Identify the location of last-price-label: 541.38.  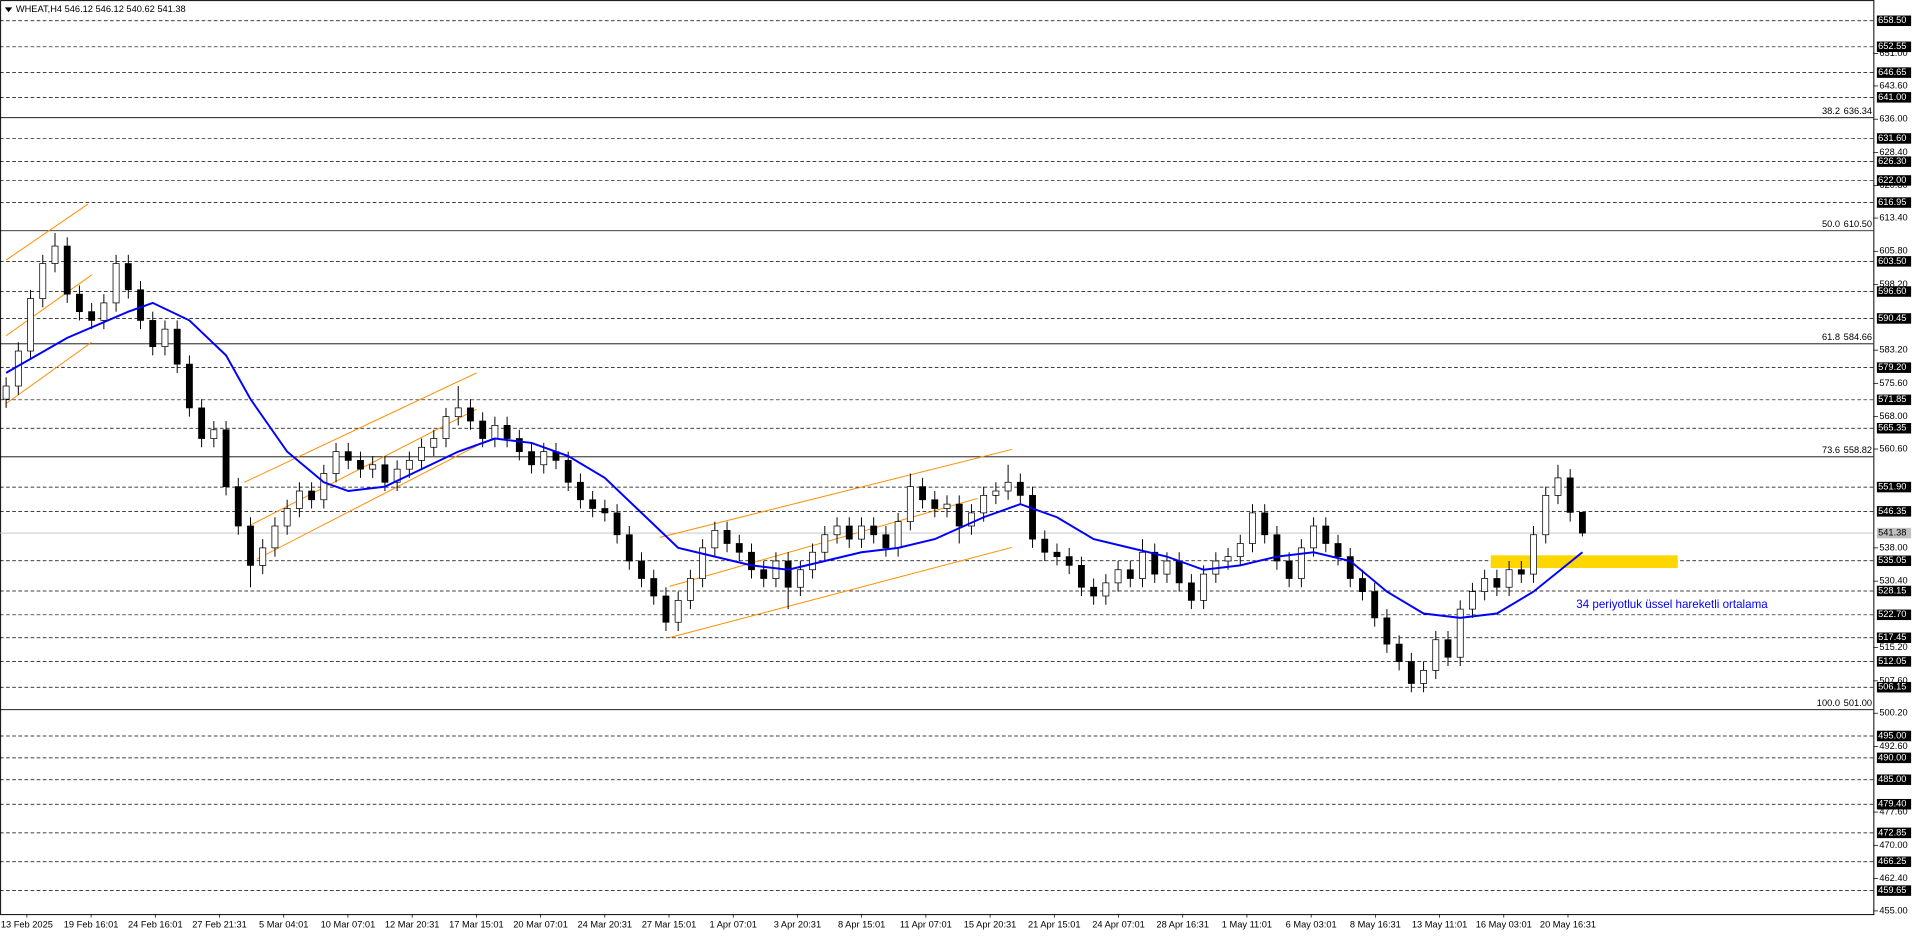
(1892, 533).